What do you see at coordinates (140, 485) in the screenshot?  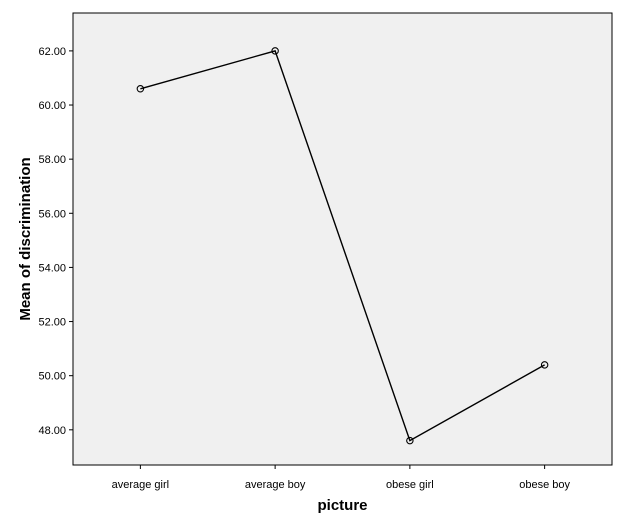 I see `x-tick-label: average girl` at bounding box center [140, 485].